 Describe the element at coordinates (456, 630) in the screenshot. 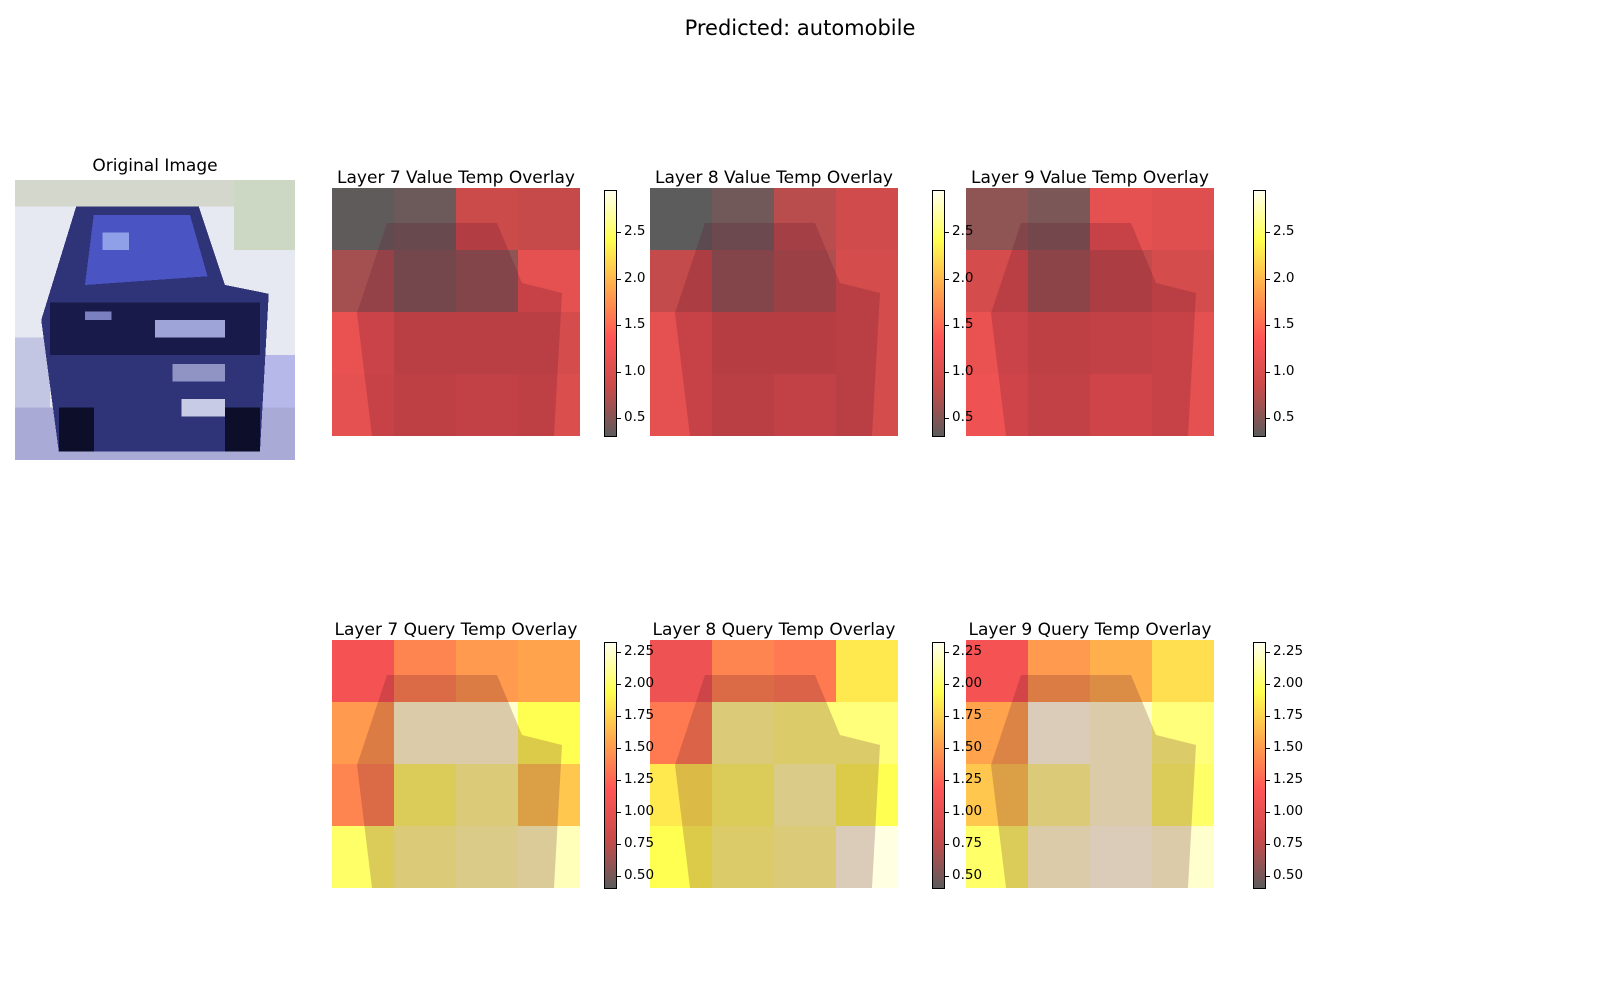

I see `panel-title: Layer 7 Query Temp Overlay` at that location.